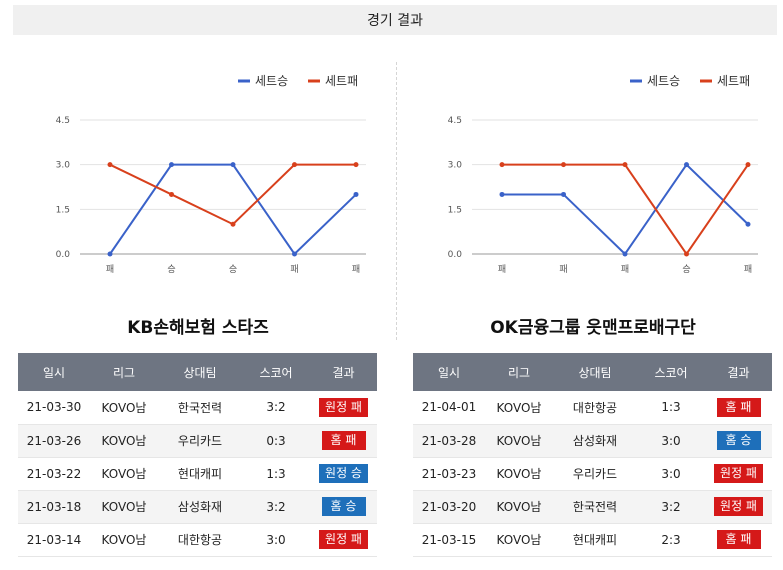 The height and width of the screenshot is (570, 783). Describe the element at coordinates (592, 540) in the screenshot. I see `table-row: 21-03-15 KOVO남 현대캐피 2:3 홈 패` at that location.